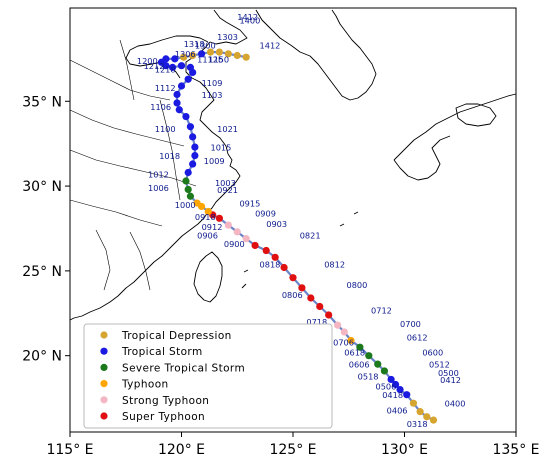 This screenshot has height=461, width=550. What do you see at coordinates (334, 264) in the screenshot?
I see `time-label: 0812` at bounding box center [334, 264].